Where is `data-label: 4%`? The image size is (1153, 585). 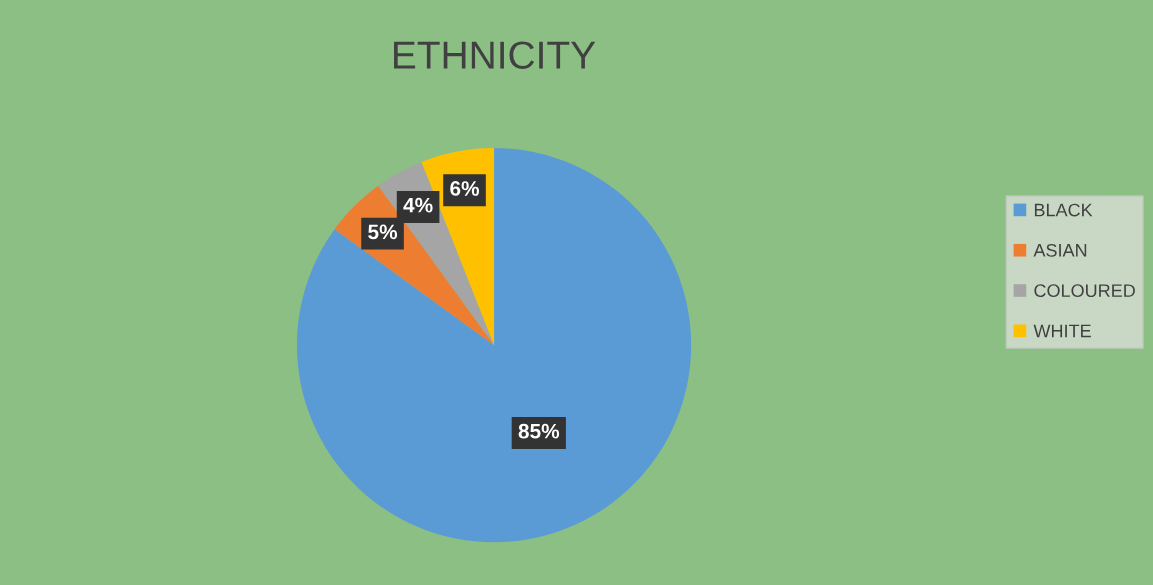
data-label: 4% is located at coordinates (418, 205).